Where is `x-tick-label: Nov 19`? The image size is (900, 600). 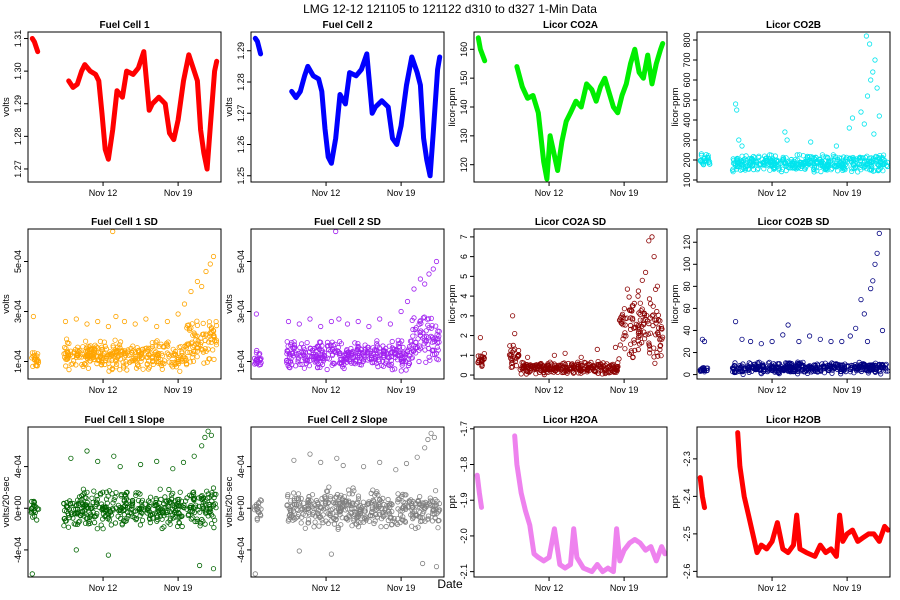 x-tick-label: Nov 19 is located at coordinates (847, 588).